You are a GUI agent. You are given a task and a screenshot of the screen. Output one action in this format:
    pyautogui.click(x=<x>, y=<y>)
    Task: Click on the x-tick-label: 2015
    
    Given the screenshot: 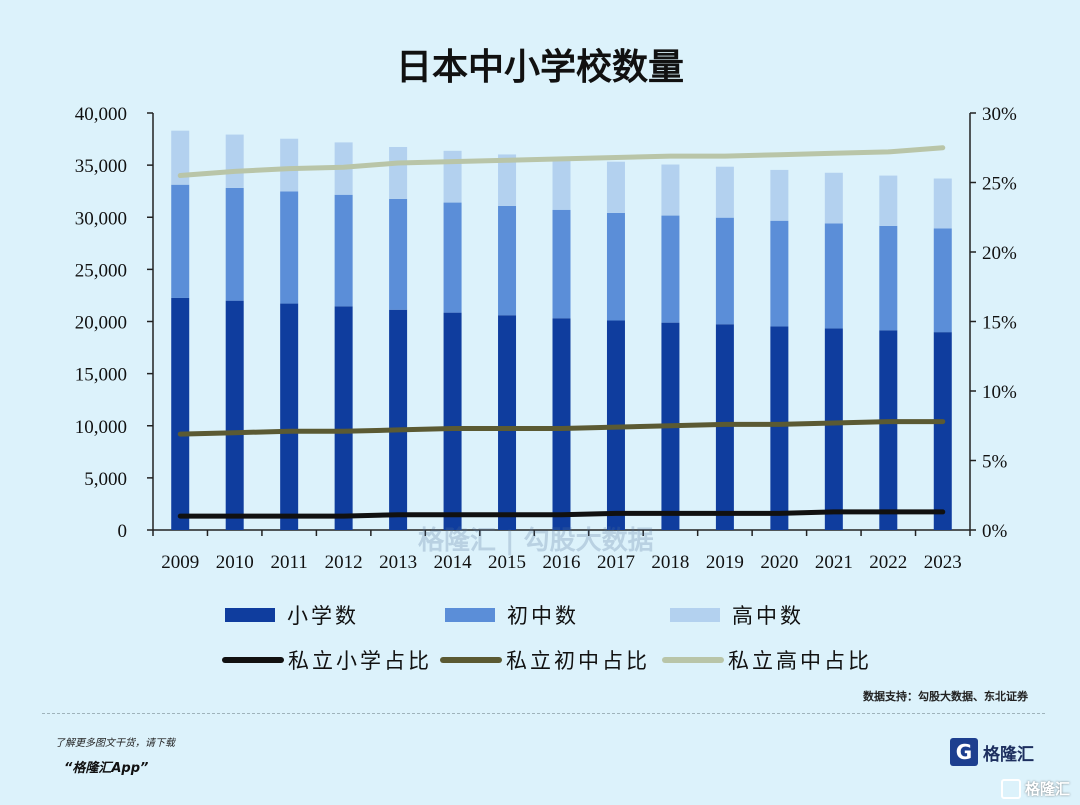 What is the action you would take?
    pyautogui.click(x=507, y=562)
    